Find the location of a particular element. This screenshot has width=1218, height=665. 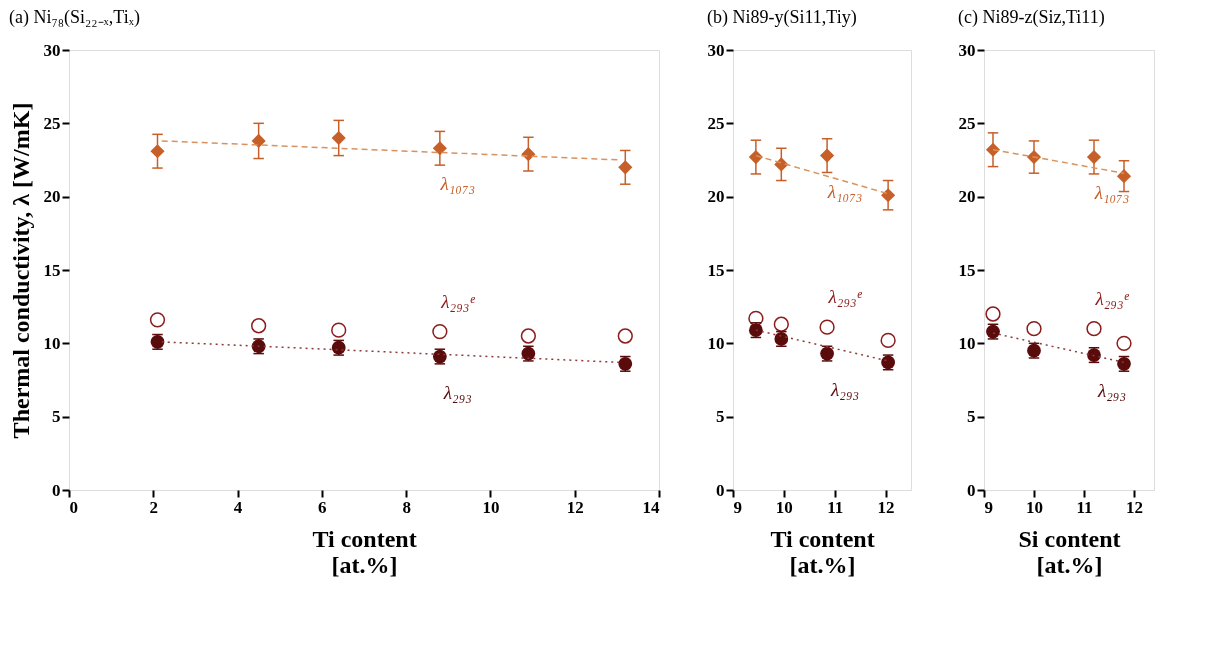

x-tick-label: 6 is located at coordinates (322, 507).